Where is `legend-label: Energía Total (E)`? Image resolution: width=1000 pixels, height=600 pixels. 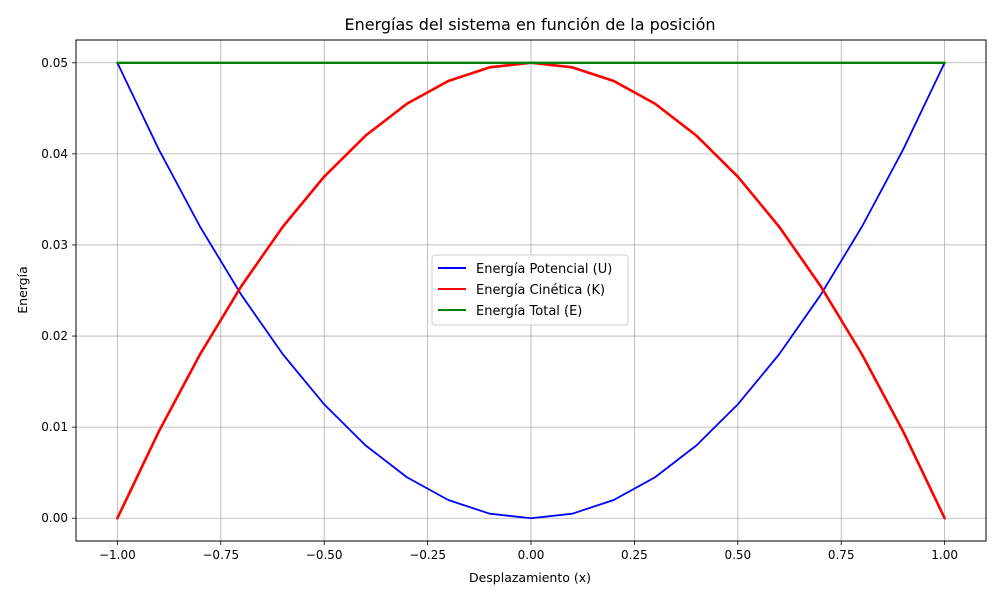
legend-label: Energía Total (E) is located at coordinates (529, 311).